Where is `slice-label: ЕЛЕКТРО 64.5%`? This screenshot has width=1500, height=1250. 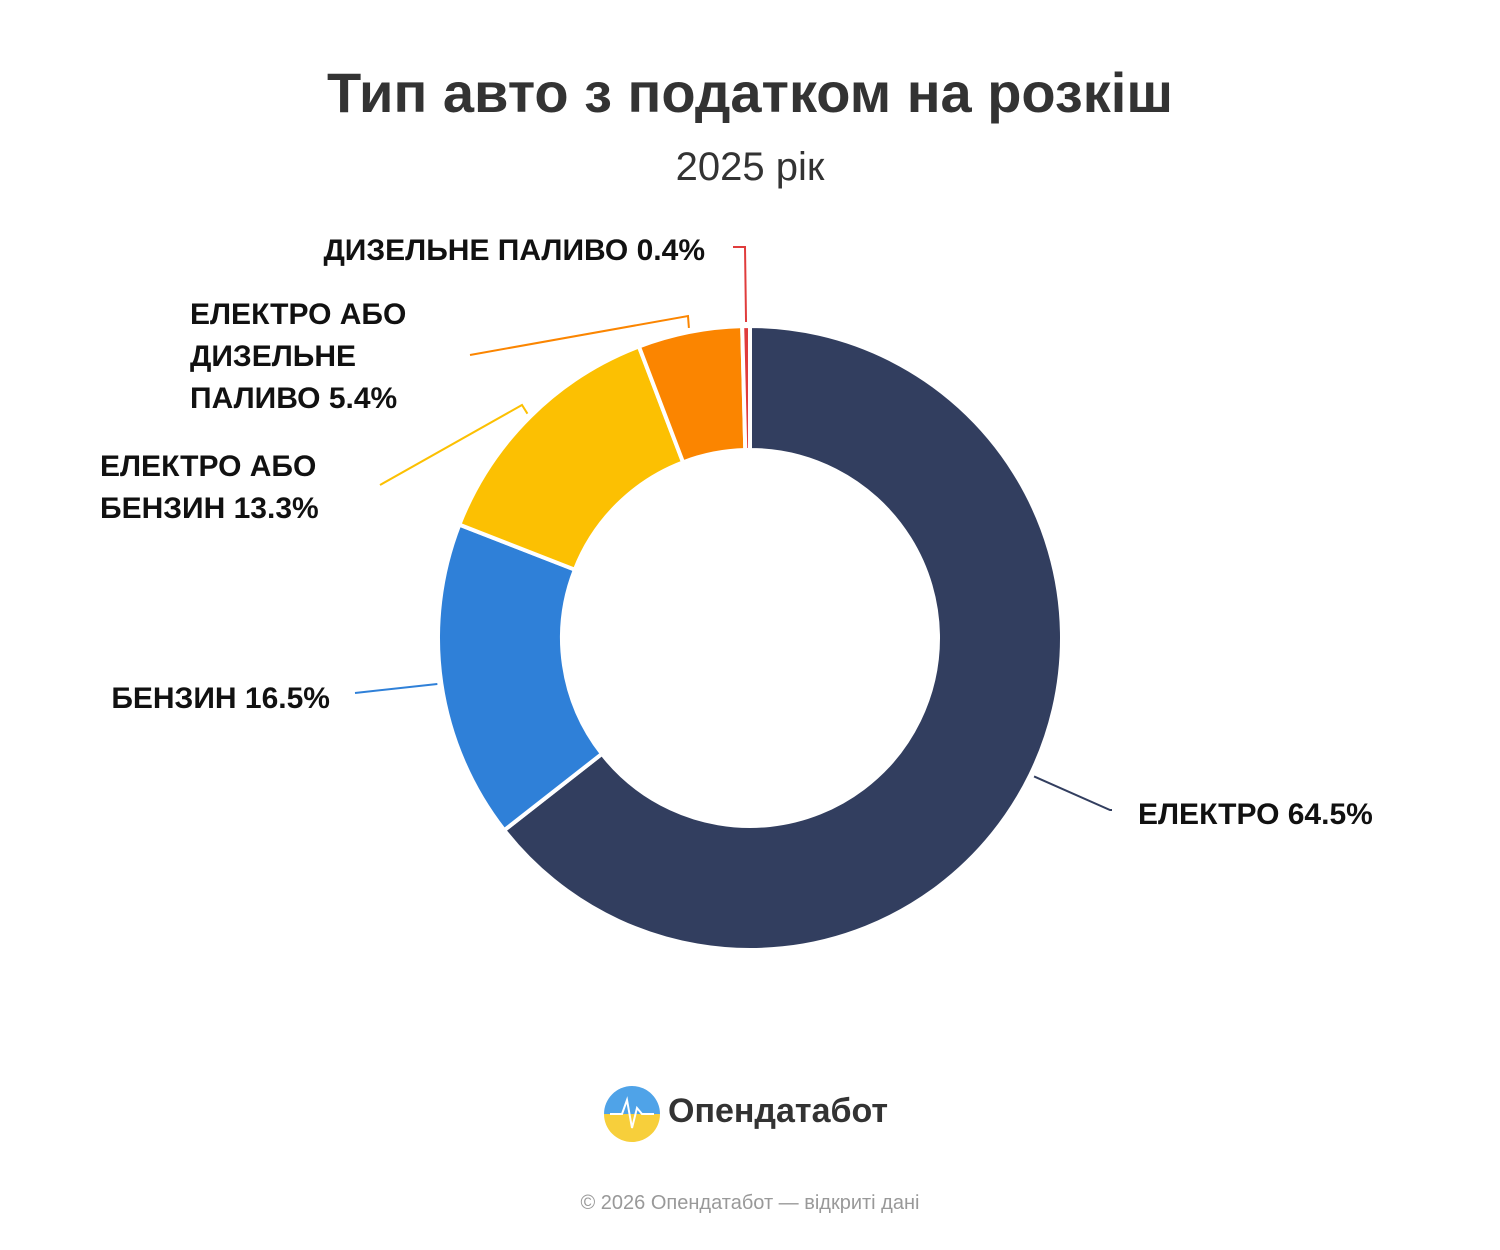 slice-label: ЕЛЕКТРО 64.5% is located at coordinates (1298, 815).